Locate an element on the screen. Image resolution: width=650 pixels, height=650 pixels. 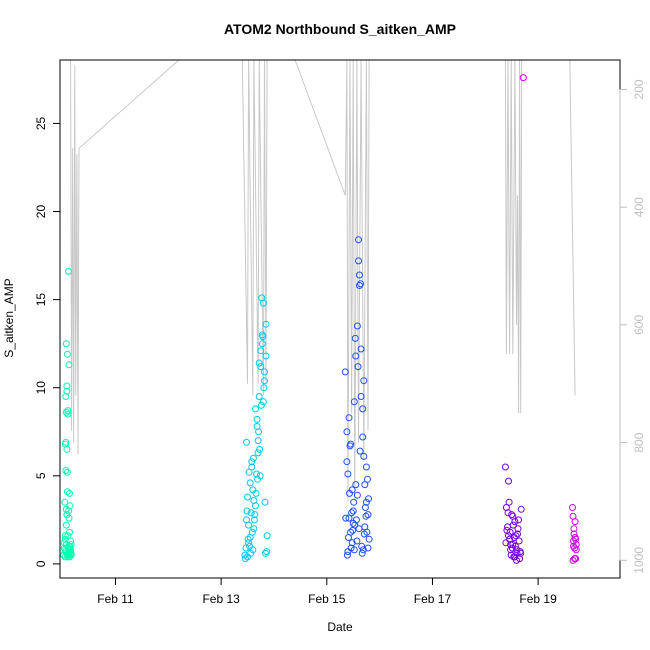
right-tick-label: 600 is located at coordinates (639, 325).